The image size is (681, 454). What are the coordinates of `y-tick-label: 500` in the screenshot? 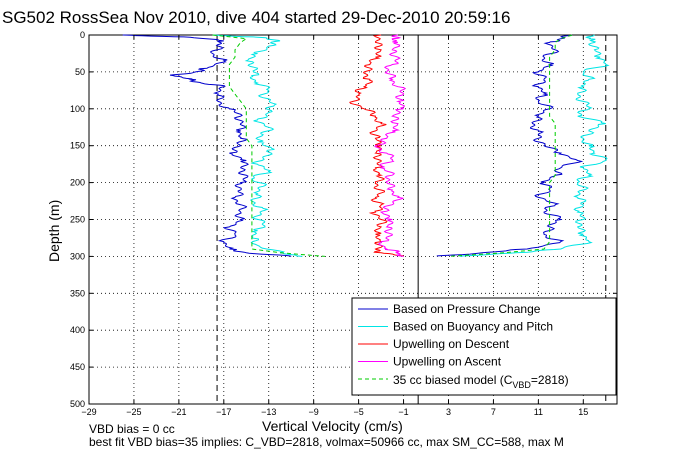 It's located at (77, 404).